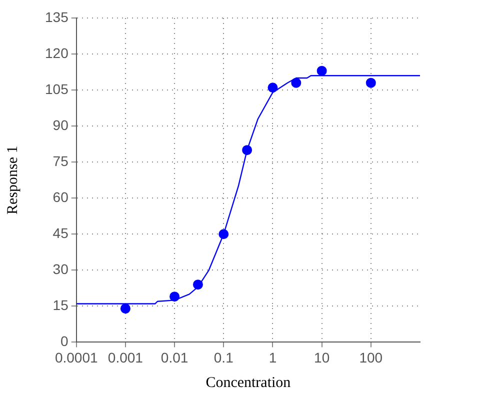 This screenshot has height=400, width=500. Describe the element at coordinates (57, 16) in the screenshot. I see `y-tick-label: 135` at that location.